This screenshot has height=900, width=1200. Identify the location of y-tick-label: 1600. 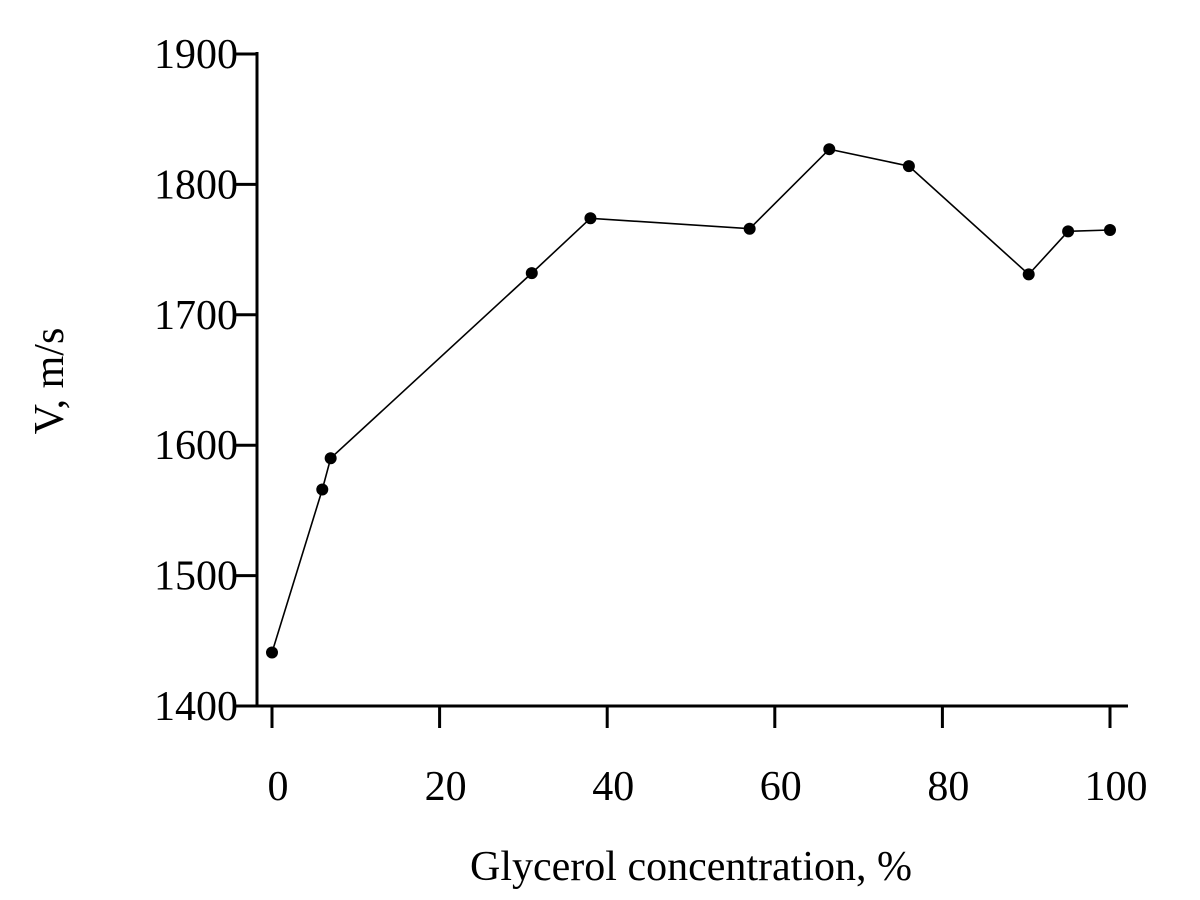
(196, 446).